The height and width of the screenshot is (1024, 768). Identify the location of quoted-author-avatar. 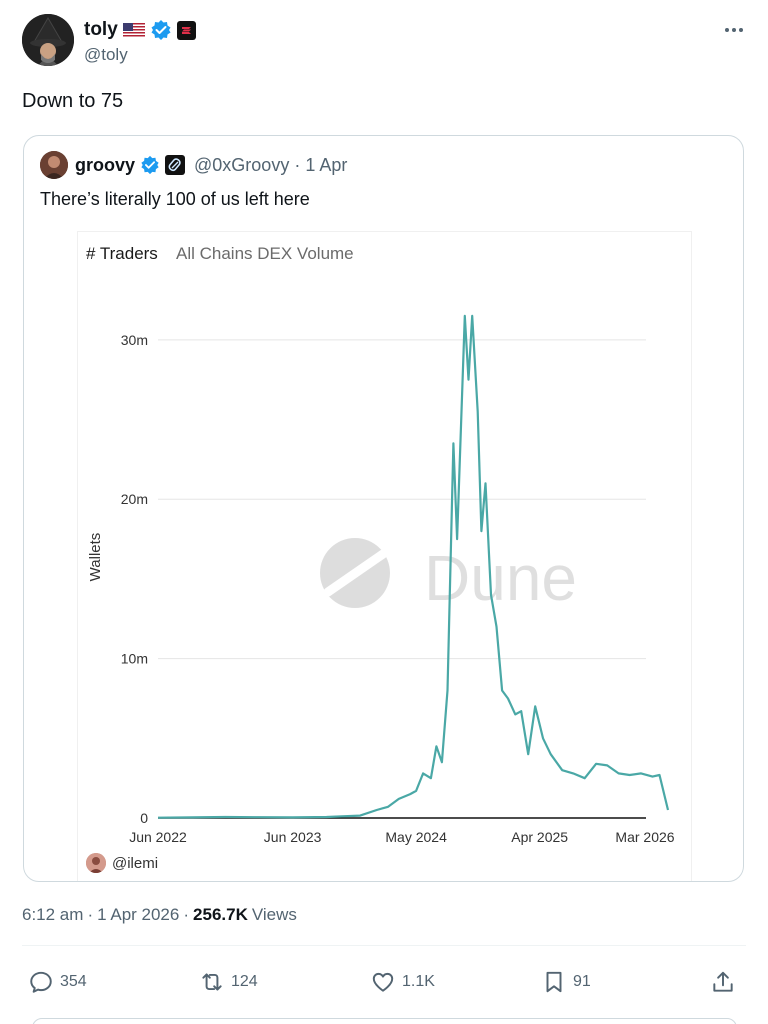
(54, 165).